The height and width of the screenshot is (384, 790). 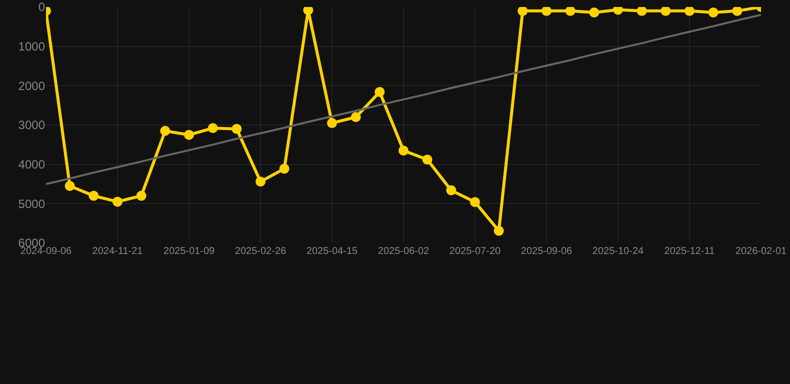 I want to click on y-tick-label: 1000, so click(x=32, y=47).